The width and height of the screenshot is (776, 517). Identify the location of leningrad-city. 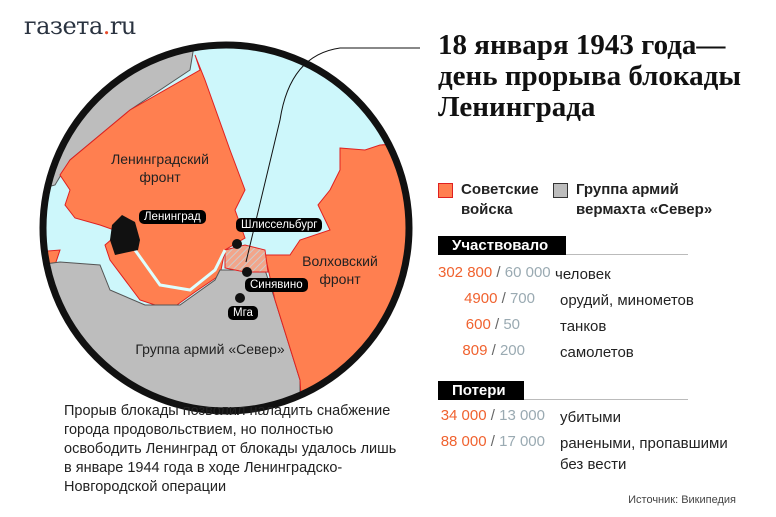
(125, 235).